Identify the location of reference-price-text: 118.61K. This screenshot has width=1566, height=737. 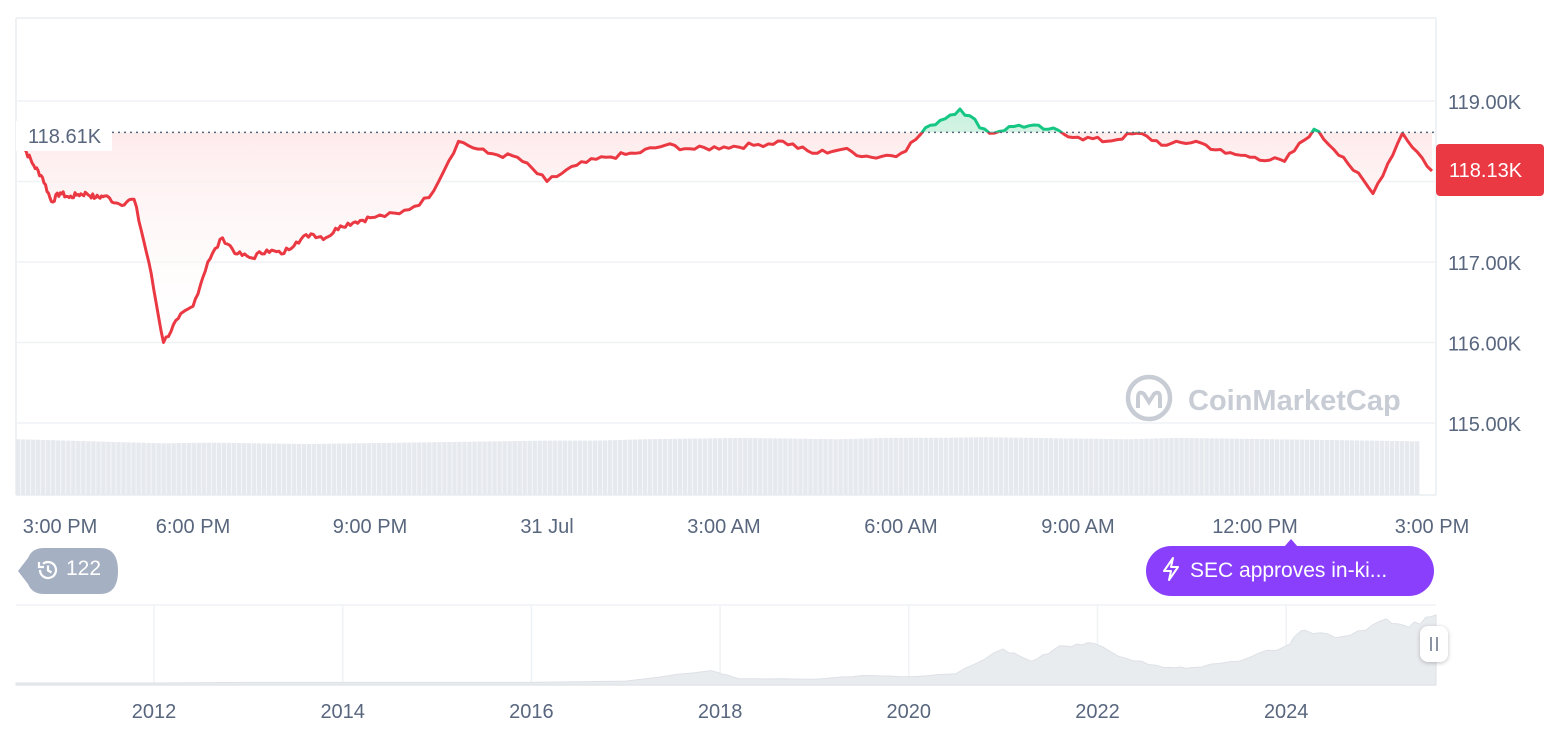
(65, 137).